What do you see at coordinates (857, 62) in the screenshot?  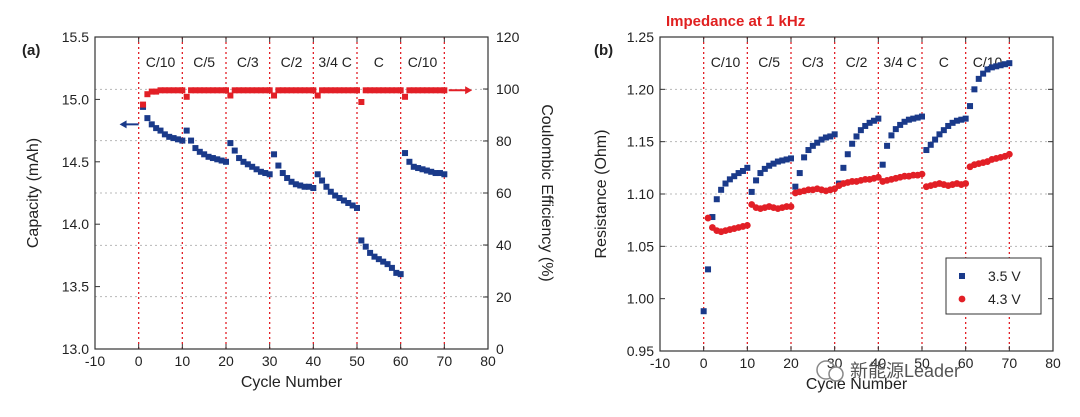 I see `region-label: C/2` at bounding box center [857, 62].